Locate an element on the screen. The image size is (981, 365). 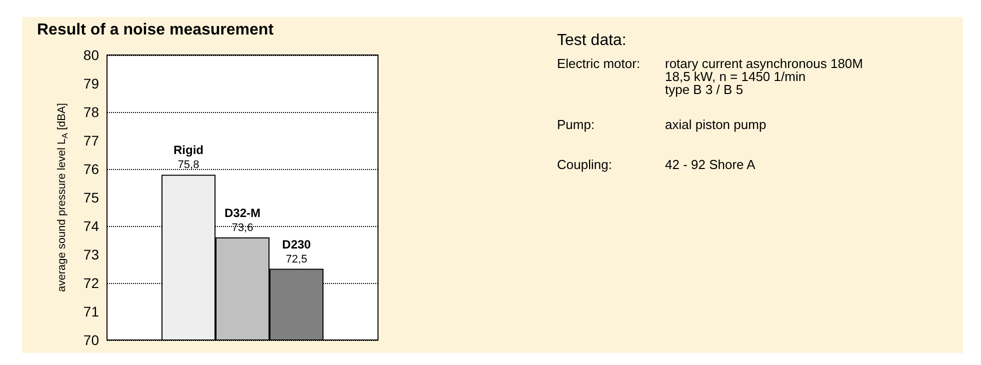
y-tick-label: 80 is located at coordinates (91, 55).